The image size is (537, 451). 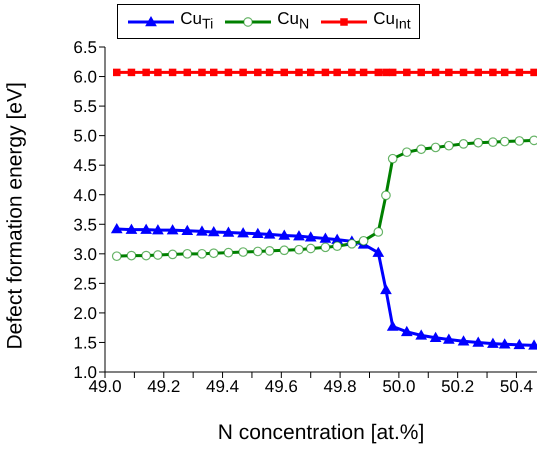 What do you see at coordinates (85, 166) in the screenshot?
I see `y-tick-label: 4.5` at bounding box center [85, 166].